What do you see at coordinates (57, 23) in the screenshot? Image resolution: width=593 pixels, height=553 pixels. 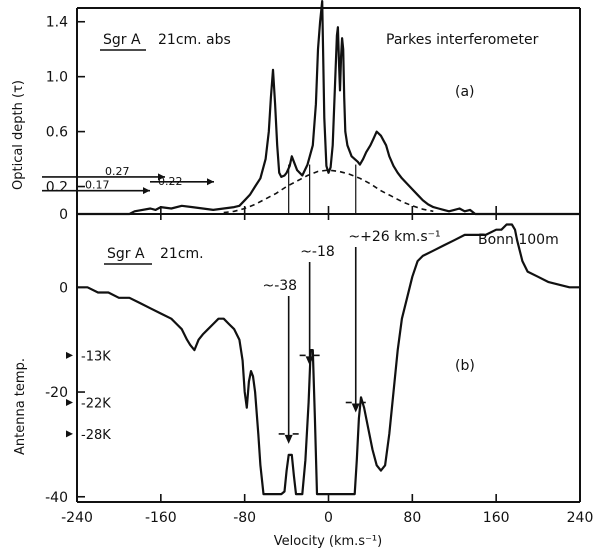 I see `panel-a-y-tick-label: 1.4` at bounding box center [57, 23].